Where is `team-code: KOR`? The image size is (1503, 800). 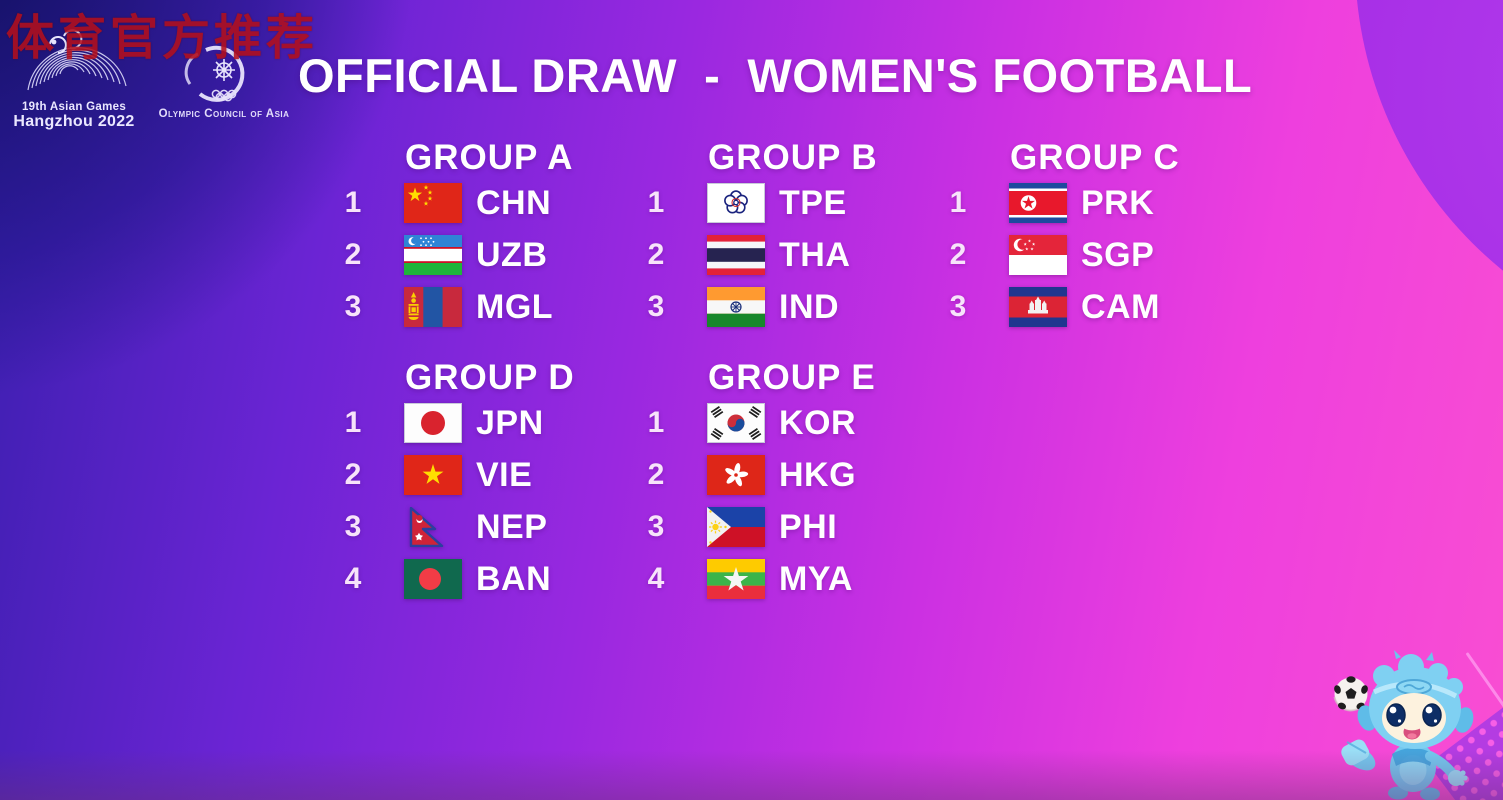
team-code: KOR is located at coordinates (818, 422).